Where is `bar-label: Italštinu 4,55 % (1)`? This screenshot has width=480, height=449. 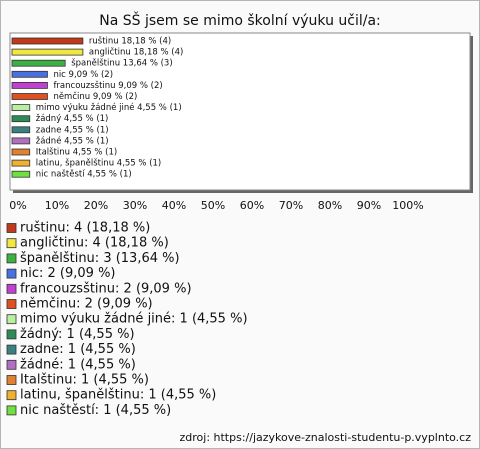 bar-label: Italštinu 4,55 % (1) is located at coordinates (76, 152).